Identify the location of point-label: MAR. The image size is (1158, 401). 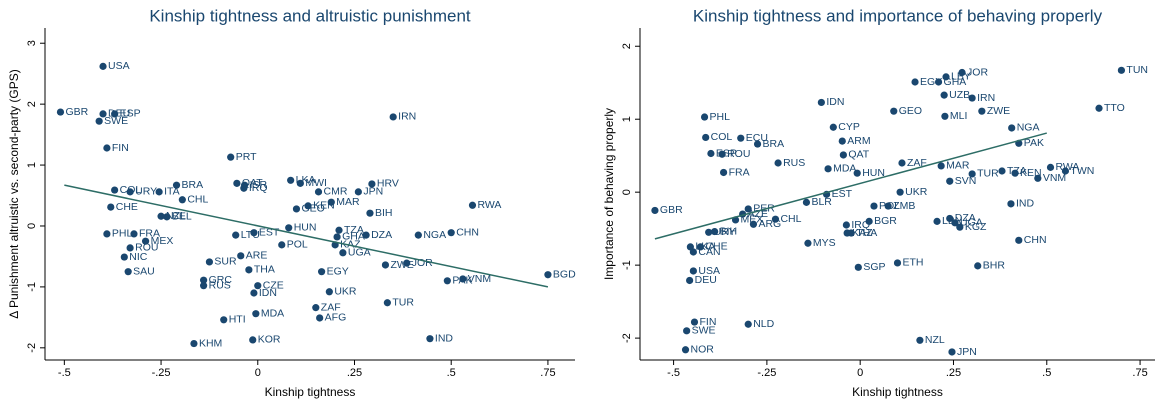
(958, 166).